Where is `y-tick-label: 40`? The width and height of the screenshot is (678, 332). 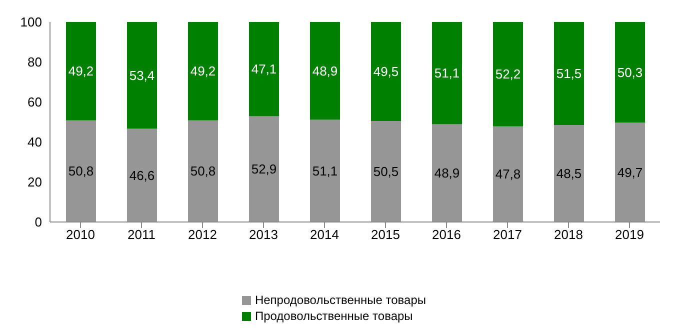 y-tick-label: 40 is located at coordinates (35, 142).